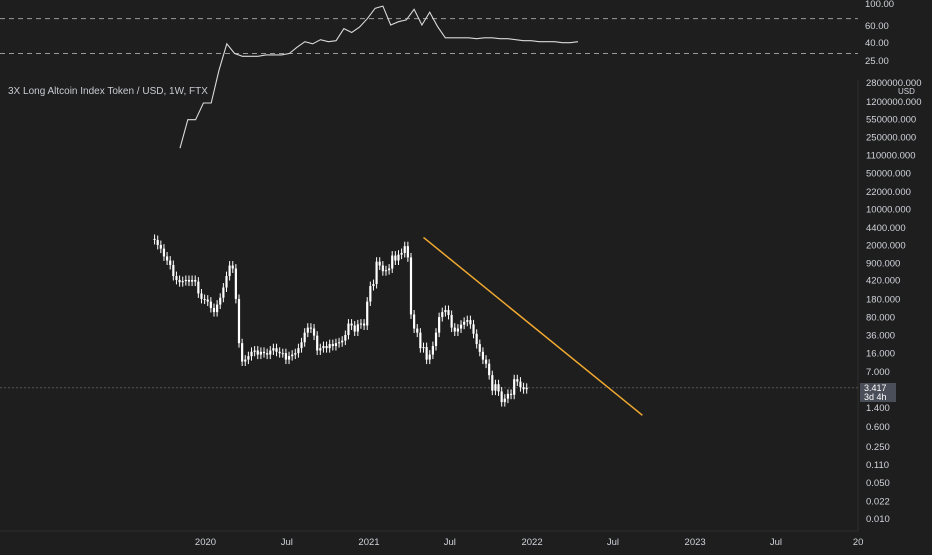  What do you see at coordinates (877, 465) in the screenshot?
I see `price-tick-label: 0.110` at bounding box center [877, 465].